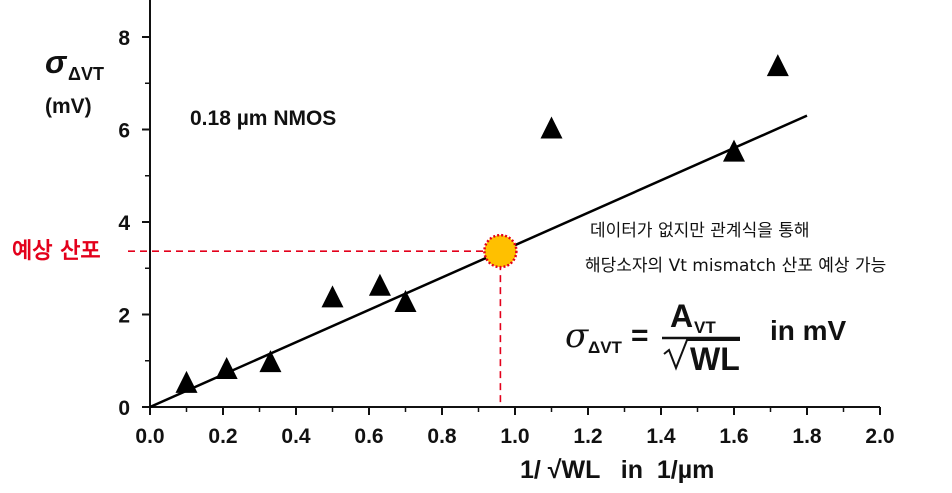  Describe the element at coordinates (124, 316) in the screenshot. I see `y-tick-label: 2` at that location.